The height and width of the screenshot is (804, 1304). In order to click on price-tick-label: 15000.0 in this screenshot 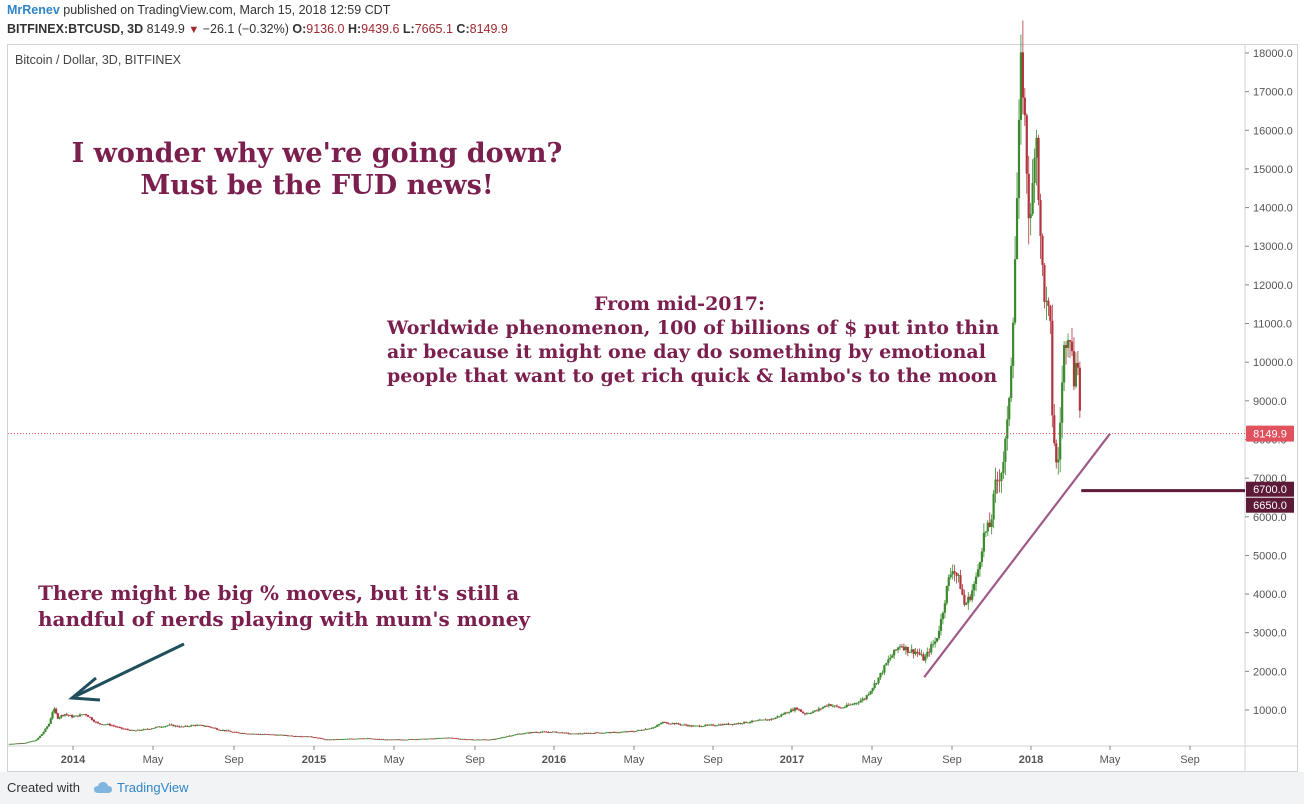, I will do `click(1273, 170)`.